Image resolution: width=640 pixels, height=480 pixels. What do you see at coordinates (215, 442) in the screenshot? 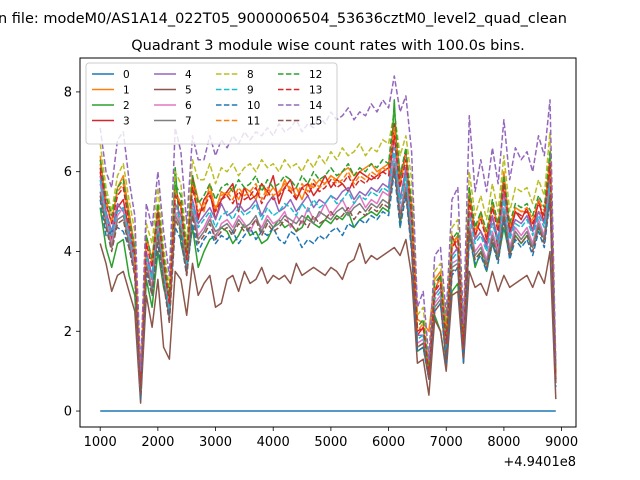
I see `x-tick-label: 3000` at bounding box center [215, 442].